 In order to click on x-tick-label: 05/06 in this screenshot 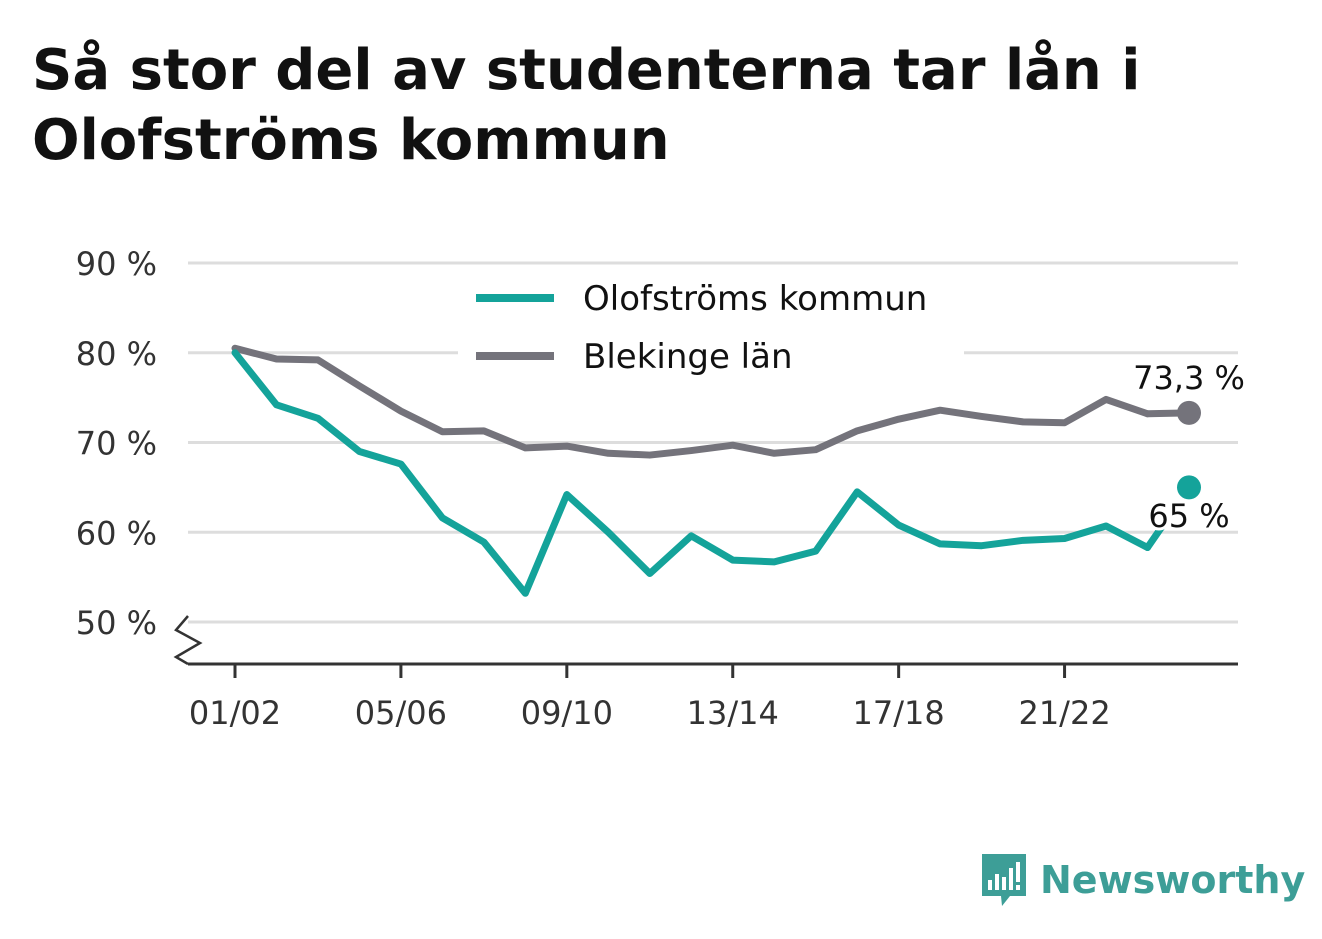, I will do `click(401, 713)`.